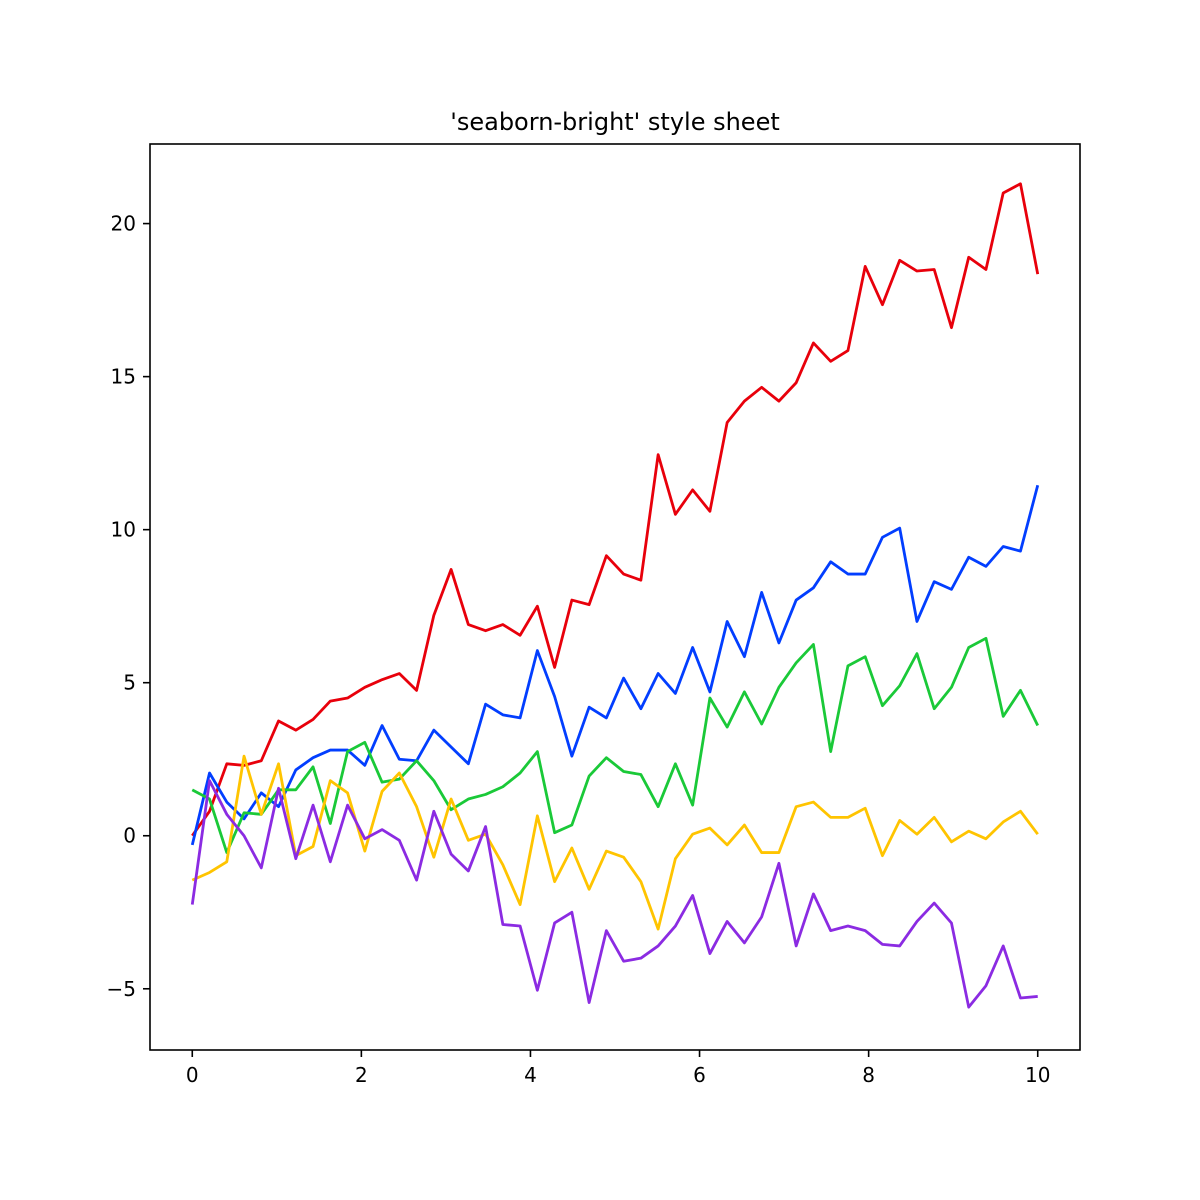 The width and height of the screenshot is (1200, 1200). I want to click on x-tick-label: 4, so click(530, 1075).